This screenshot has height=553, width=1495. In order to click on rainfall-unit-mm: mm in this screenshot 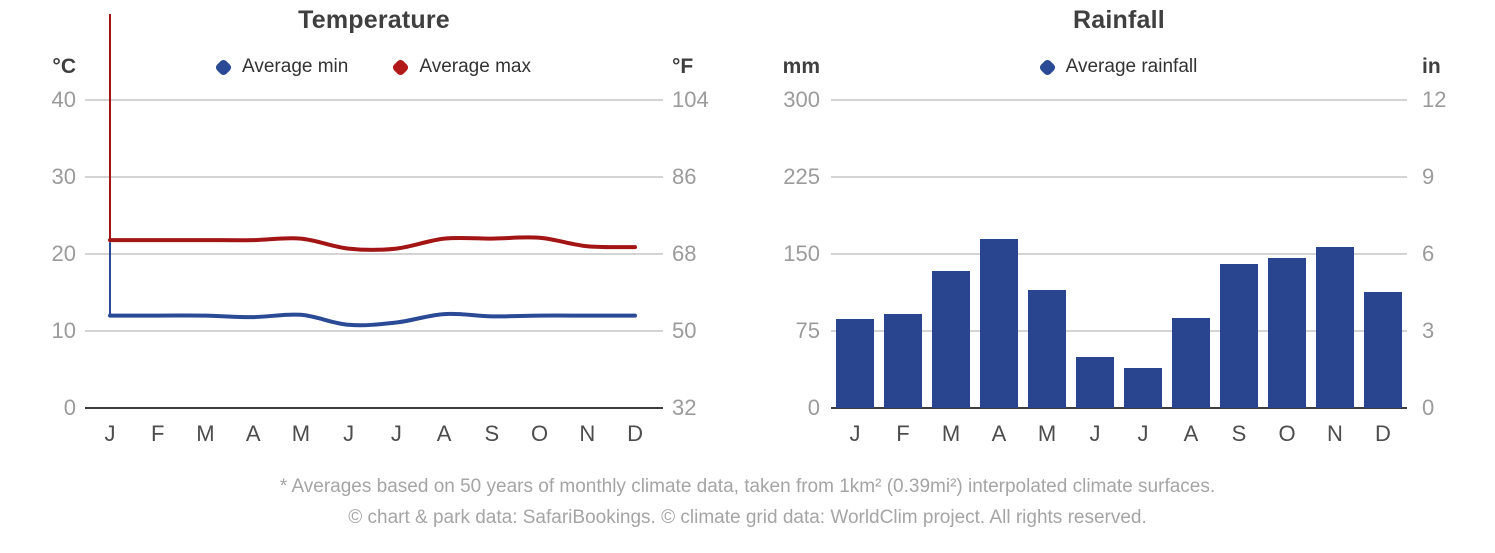, I will do `click(801, 66)`.